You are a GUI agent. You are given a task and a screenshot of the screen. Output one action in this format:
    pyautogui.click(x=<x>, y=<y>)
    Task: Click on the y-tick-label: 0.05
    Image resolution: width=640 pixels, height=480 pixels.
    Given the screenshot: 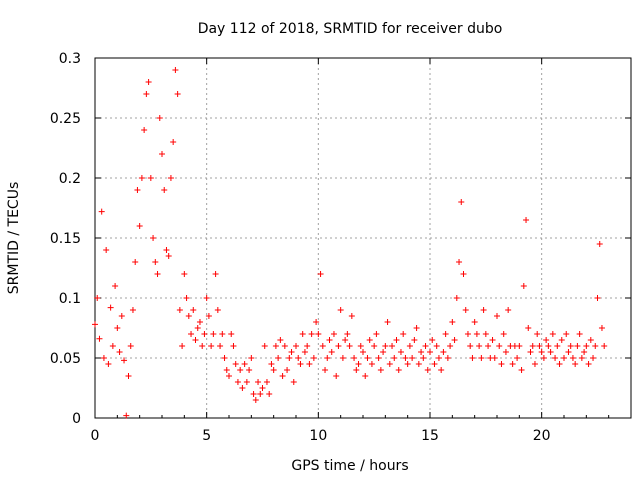 What is the action you would take?
    pyautogui.click(x=65, y=359)
    